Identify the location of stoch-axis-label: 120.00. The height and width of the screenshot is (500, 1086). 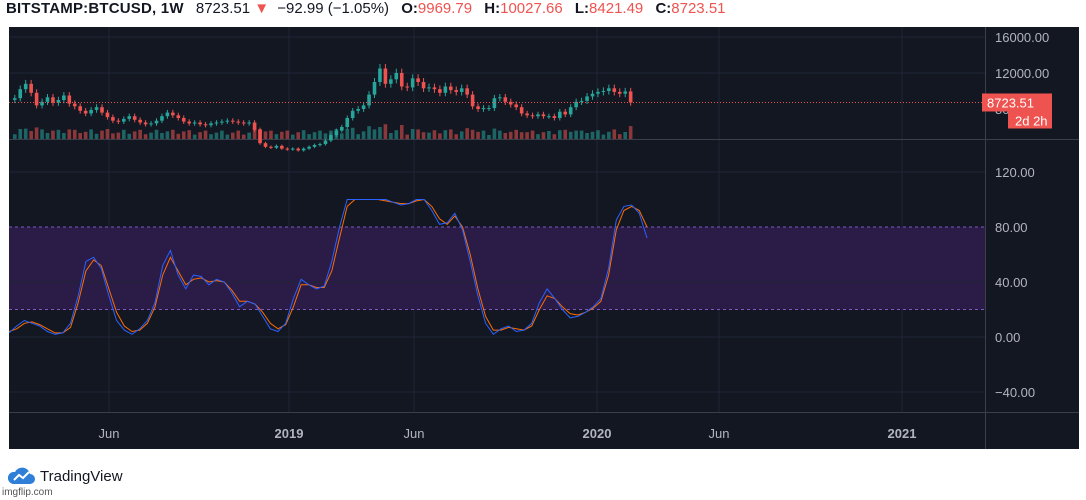
(1015, 172).